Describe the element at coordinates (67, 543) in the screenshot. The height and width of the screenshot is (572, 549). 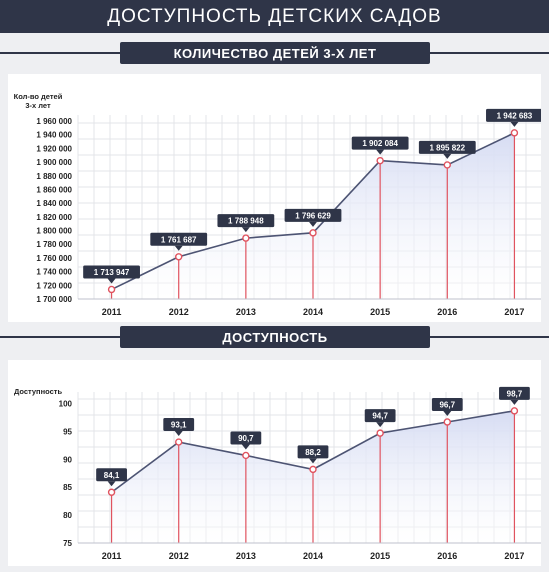
I see `y-tick-label: 75` at that location.